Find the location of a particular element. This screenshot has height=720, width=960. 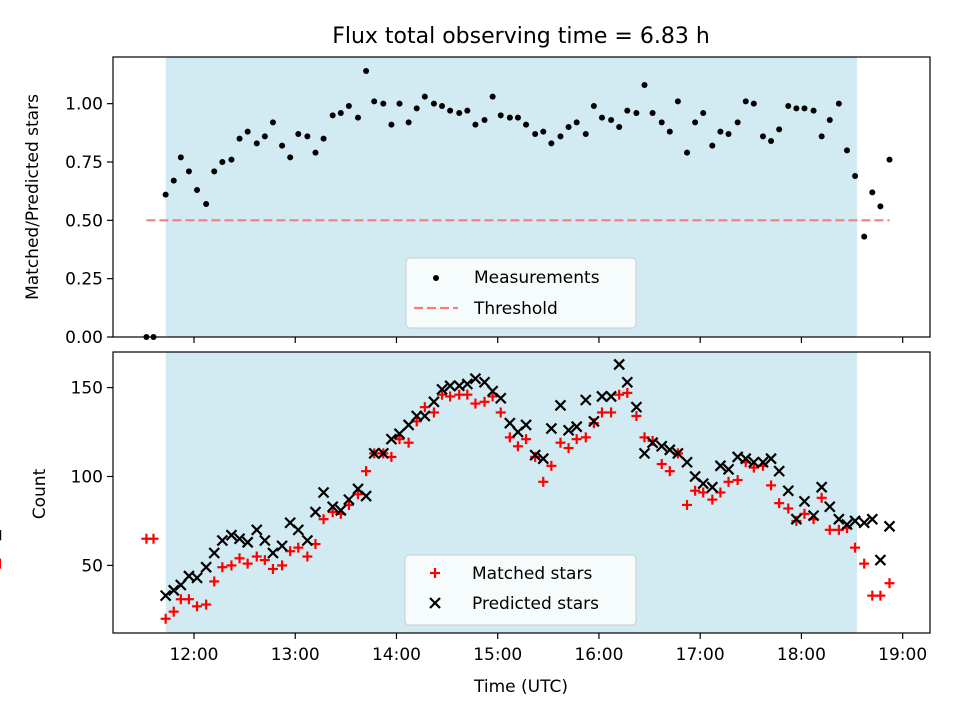

time-x-ticks: 12:00 13:00 14:00 15:00 16:00 17:00 18:00 19:00 is located at coordinates (548, 649).